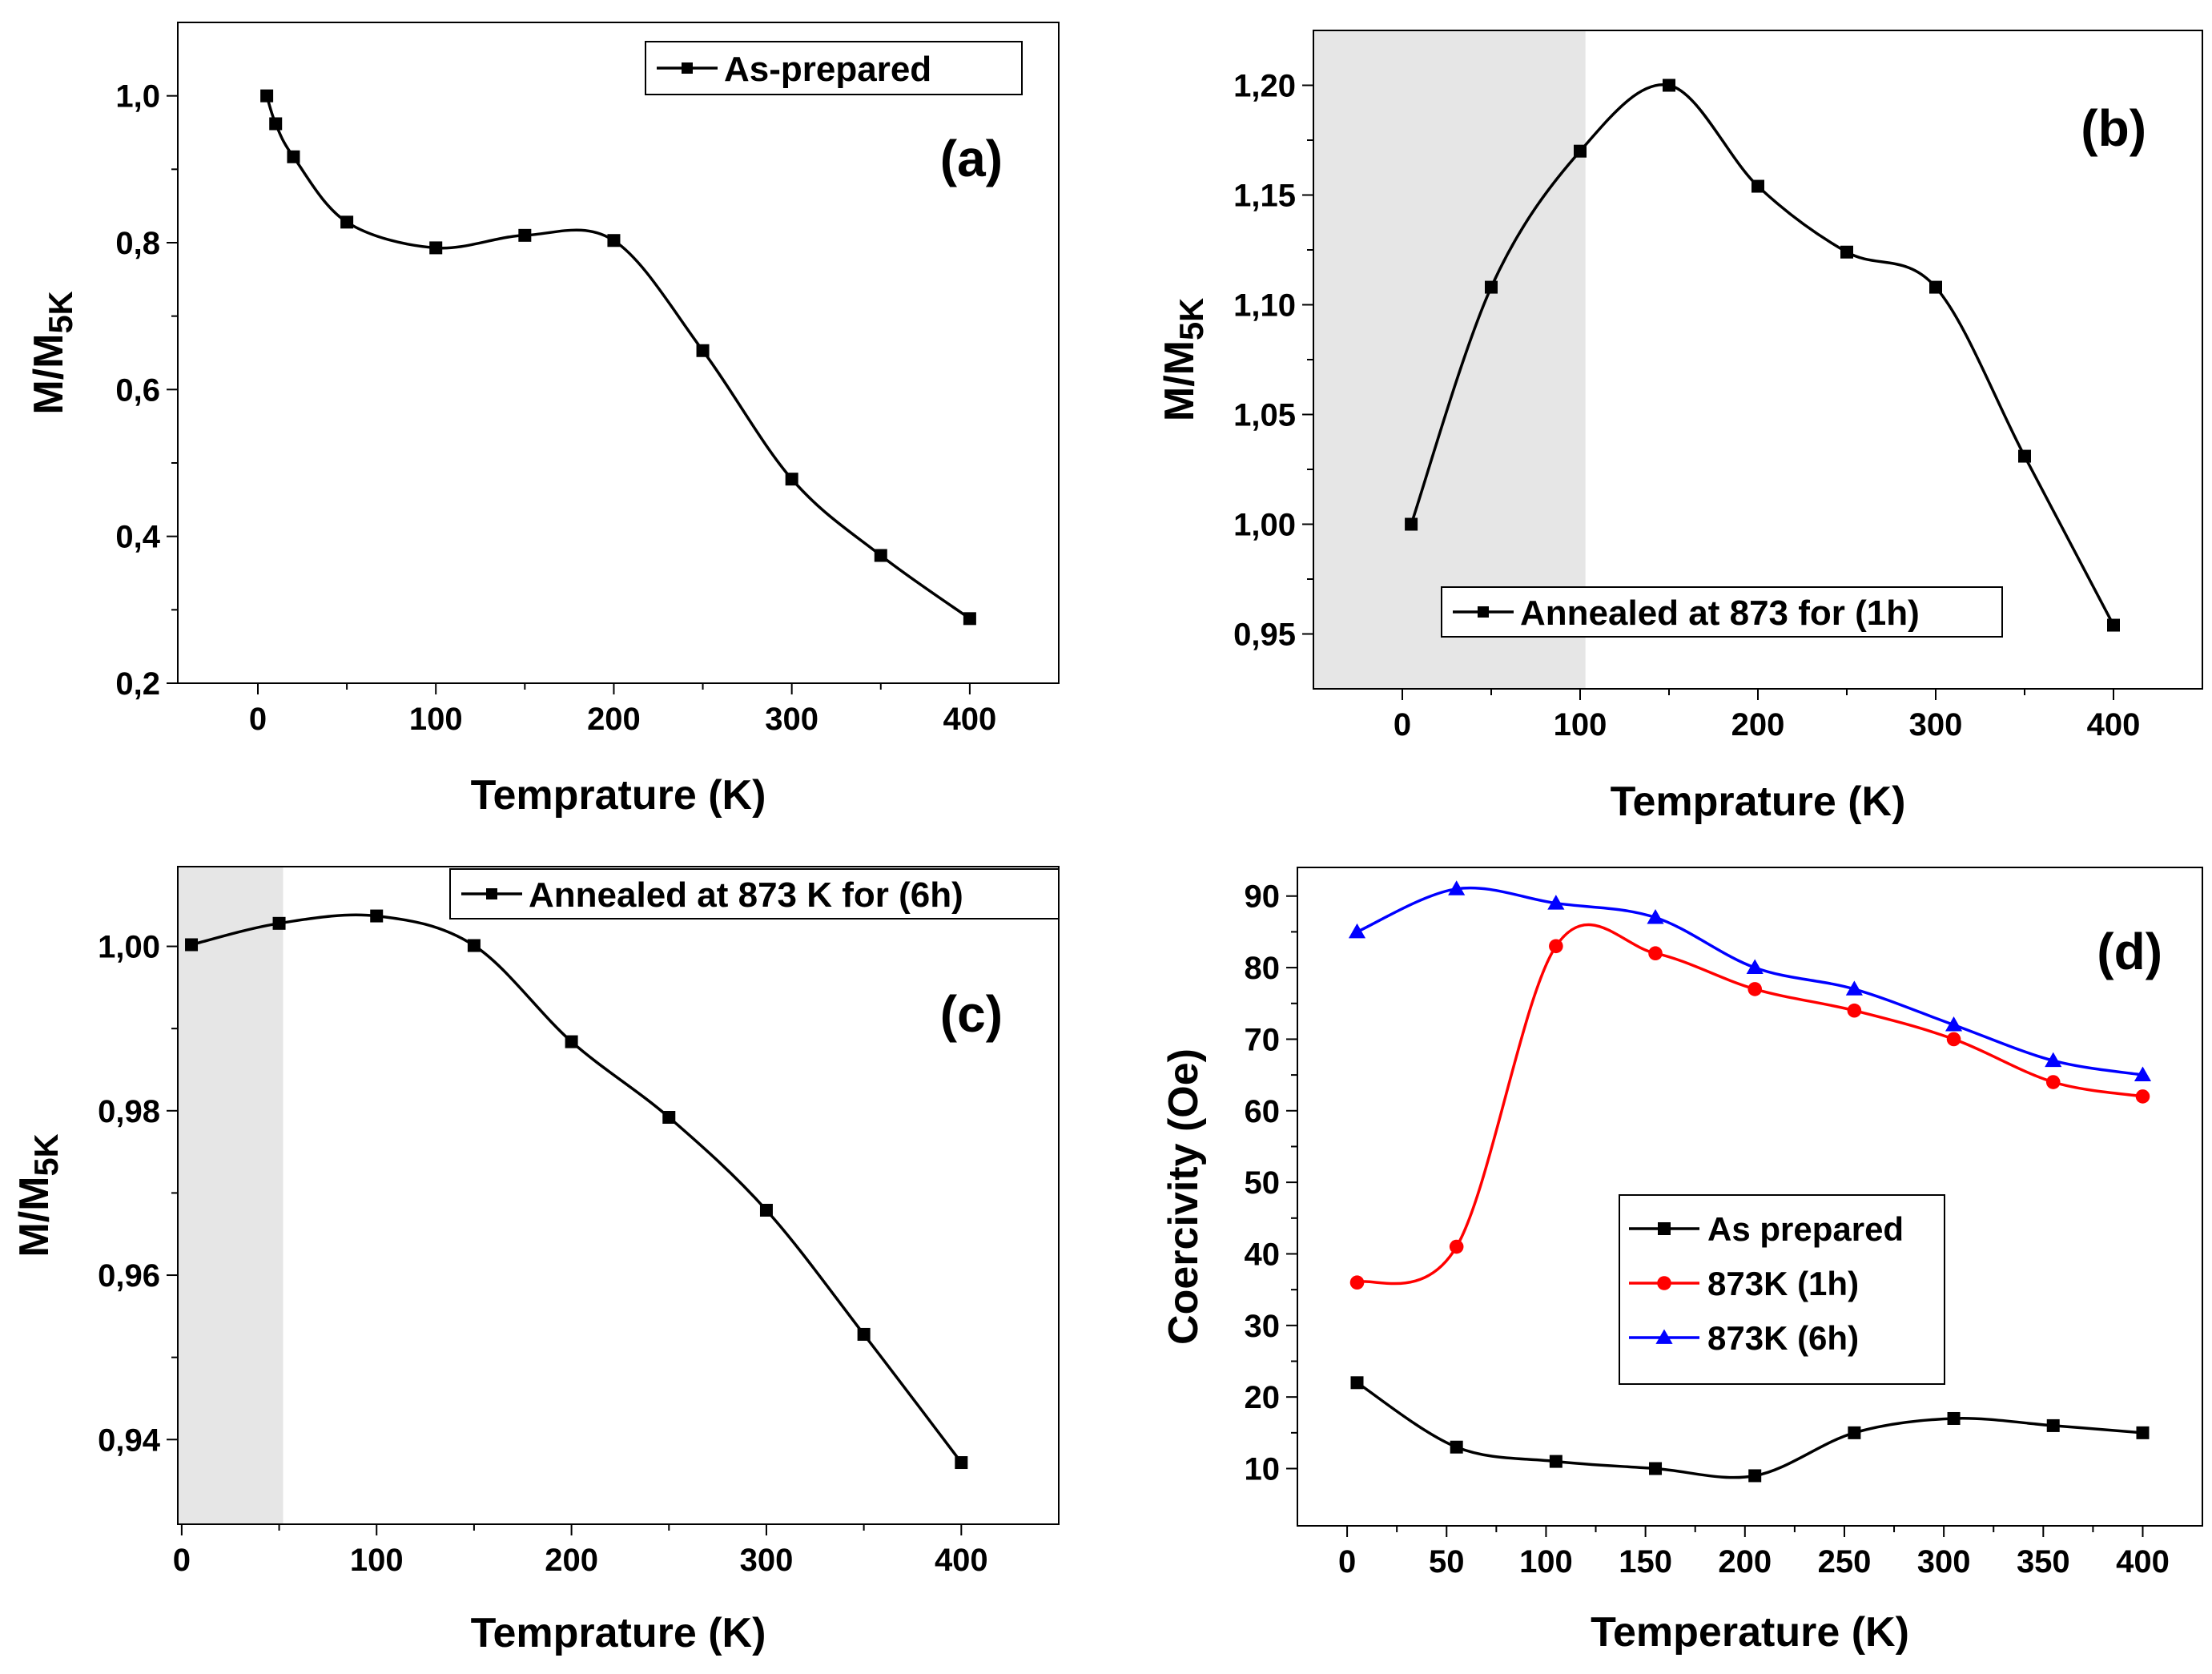  What do you see at coordinates (2044, 1562) in the screenshot?
I see `x-tick-label: 350` at bounding box center [2044, 1562].